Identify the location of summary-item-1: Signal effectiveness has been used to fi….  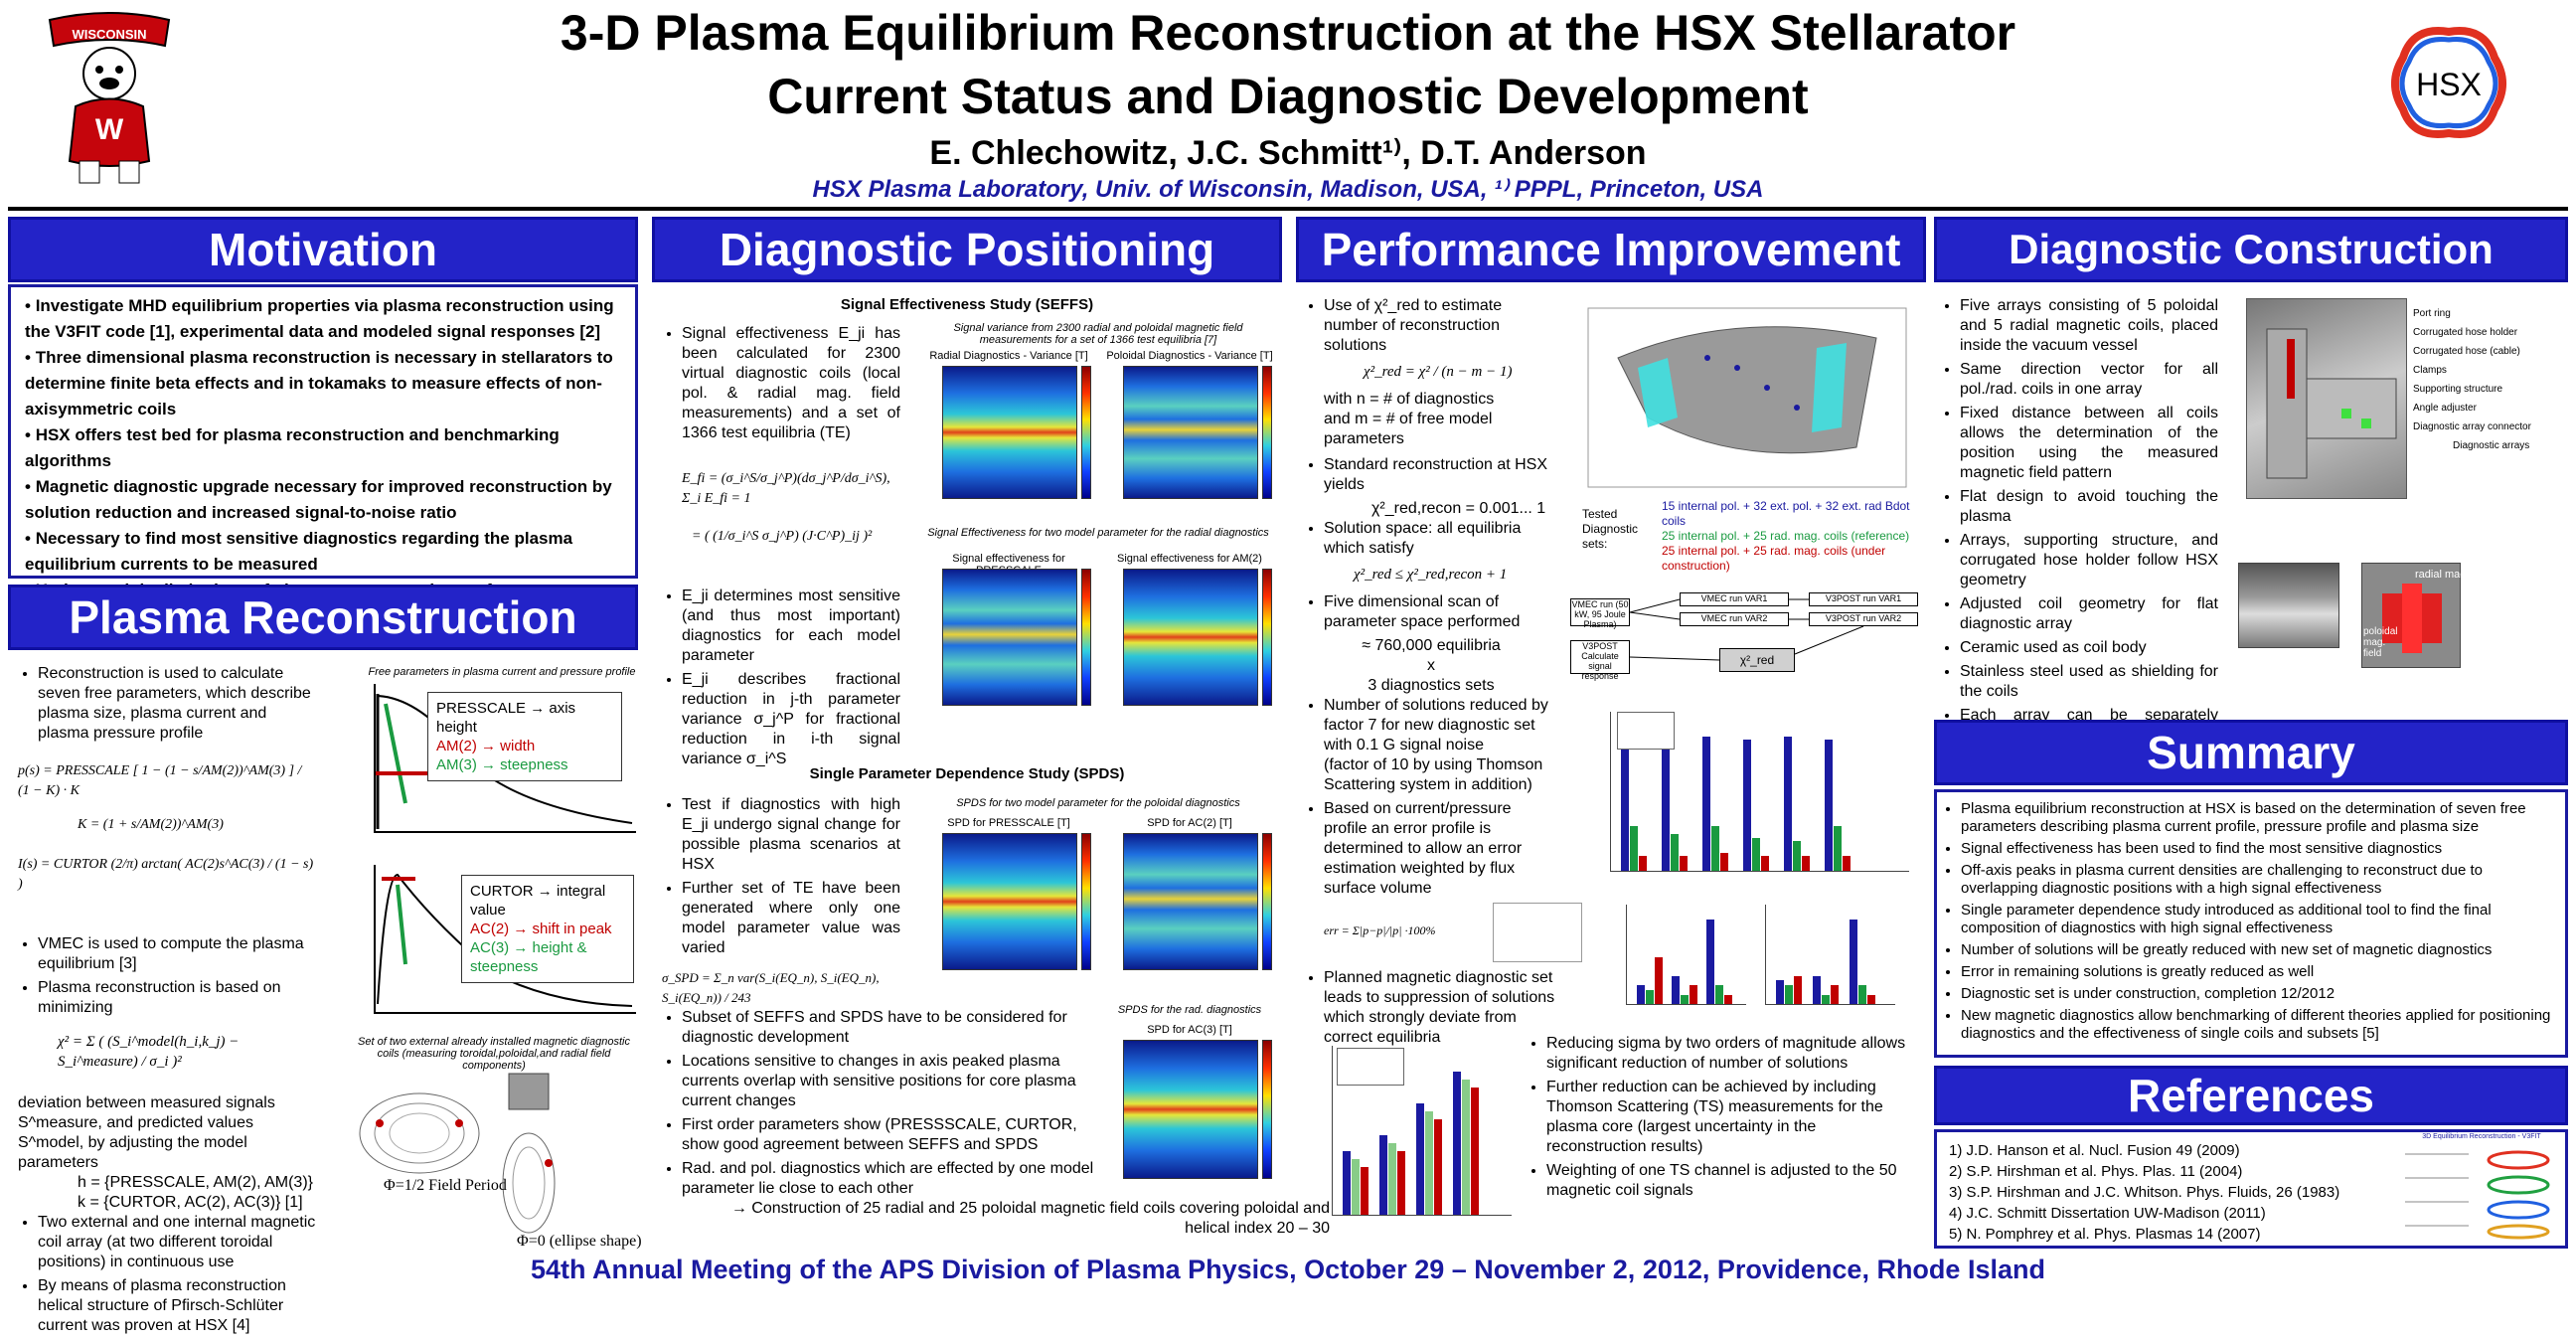
(2259, 849).